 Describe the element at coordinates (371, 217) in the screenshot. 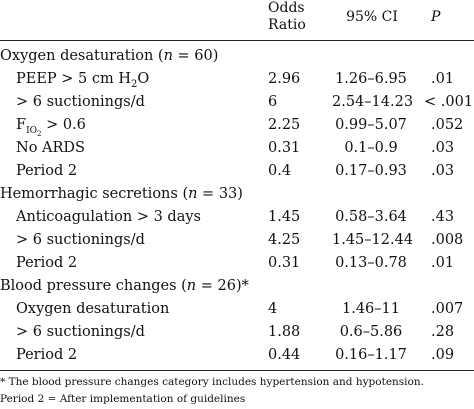

I see `ci-cell: 0.58–3.64` at that location.